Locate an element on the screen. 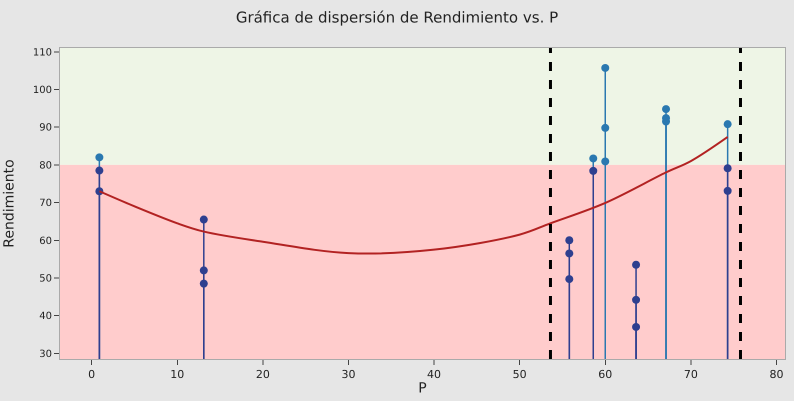  y-tick-label: 70 is located at coordinates (45, 204).